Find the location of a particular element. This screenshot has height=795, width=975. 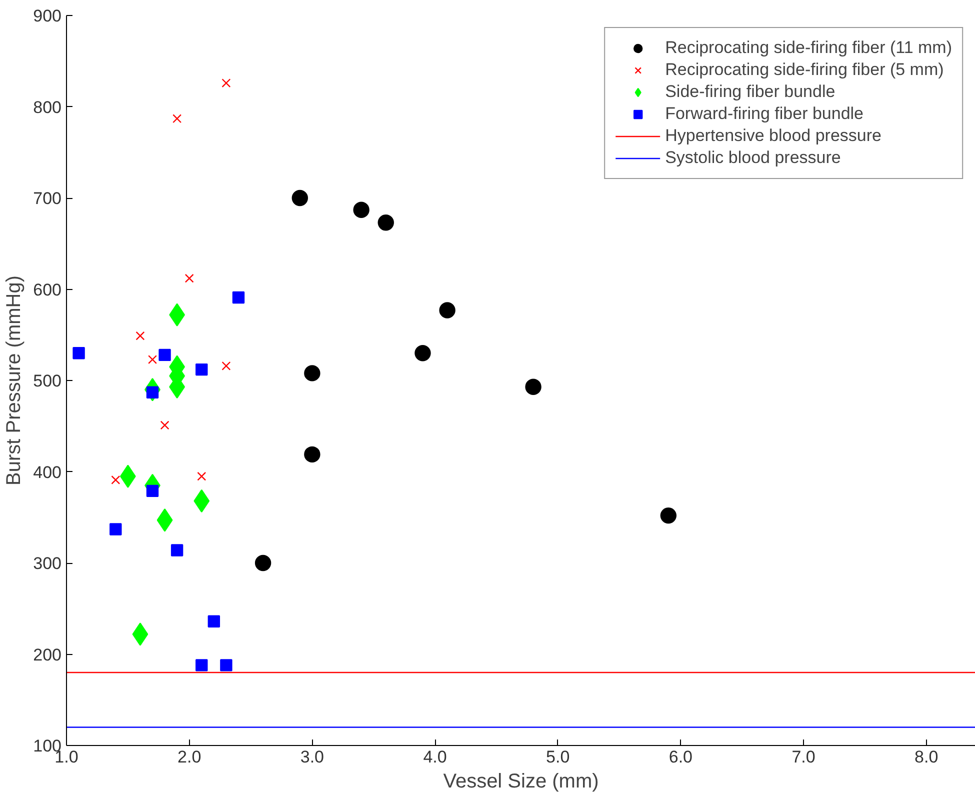

y-tick-label: 900 is located at coordinates (47, 16).